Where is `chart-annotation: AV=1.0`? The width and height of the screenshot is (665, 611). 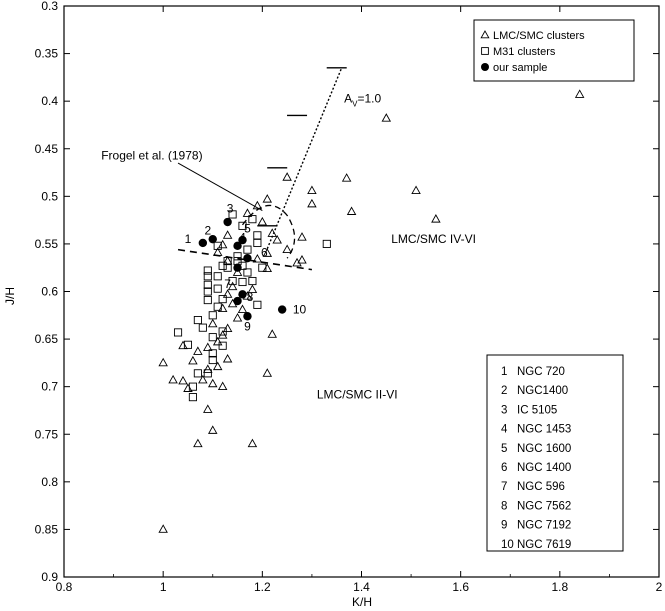
chart-annotation: AV=1.0 is located at coordinates (362, 99).